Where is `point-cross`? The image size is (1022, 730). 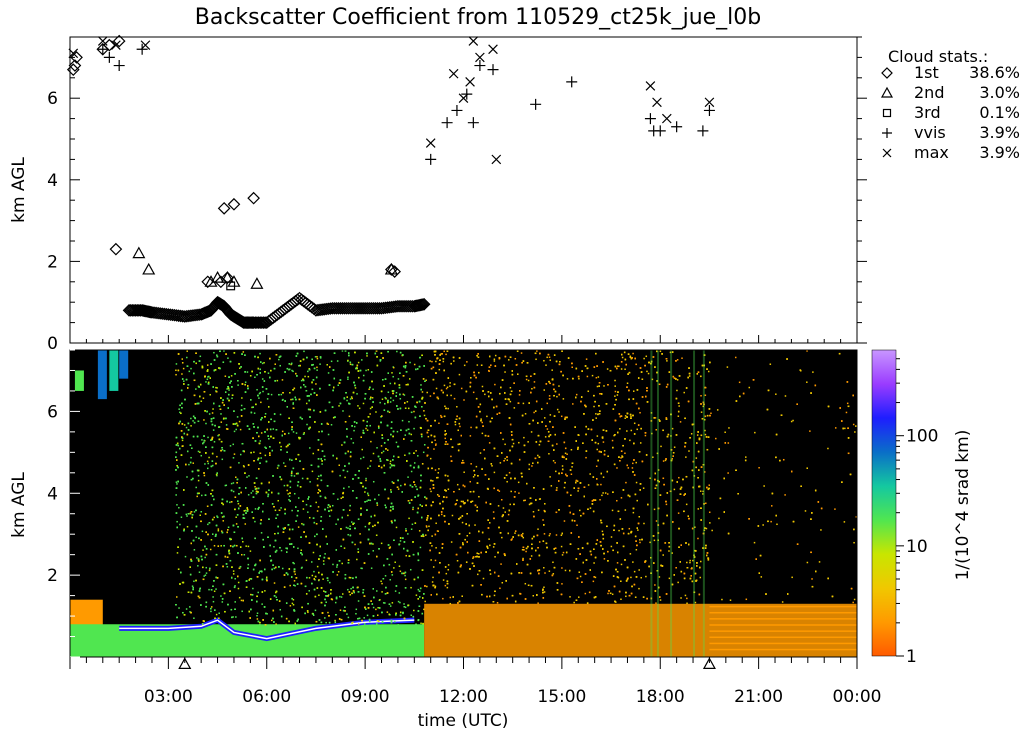
point-cross is located at coordinates (496, 159).